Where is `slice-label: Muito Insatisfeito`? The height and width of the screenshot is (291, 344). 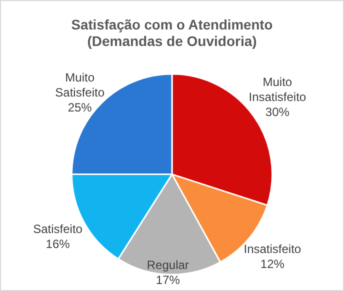
slice-label: Muito Insatisfeito is located at coordinates (277, 89).